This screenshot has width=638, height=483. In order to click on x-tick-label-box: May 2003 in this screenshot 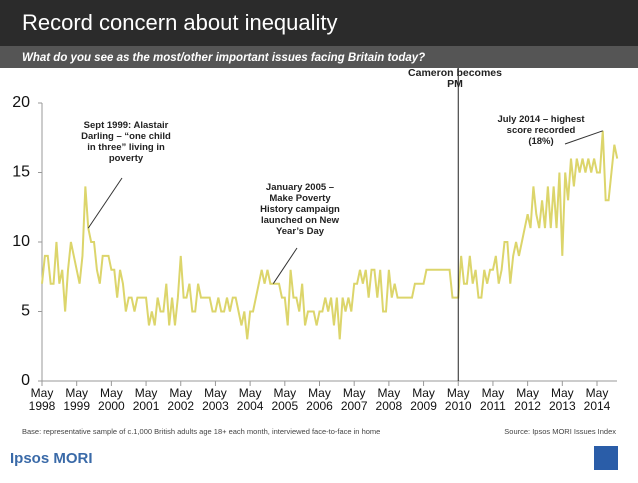, I will do `click(215, 400)`.